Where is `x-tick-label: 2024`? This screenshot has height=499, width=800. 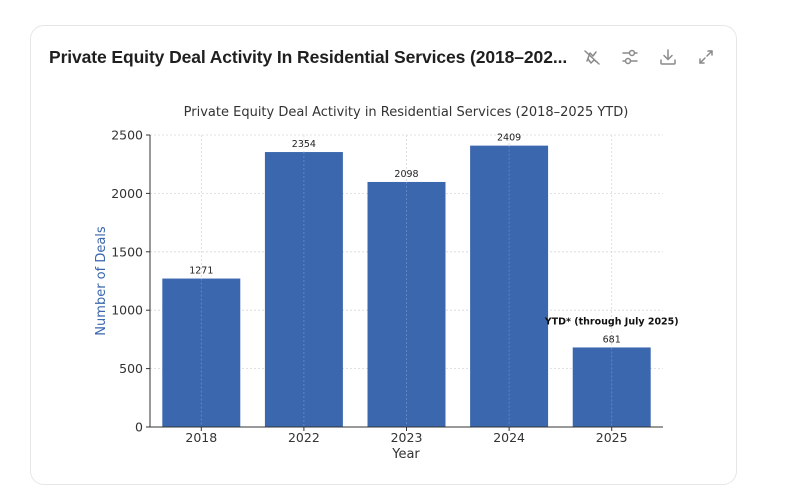
x-tick-label: 2024 is located at coordinates (509, 437).